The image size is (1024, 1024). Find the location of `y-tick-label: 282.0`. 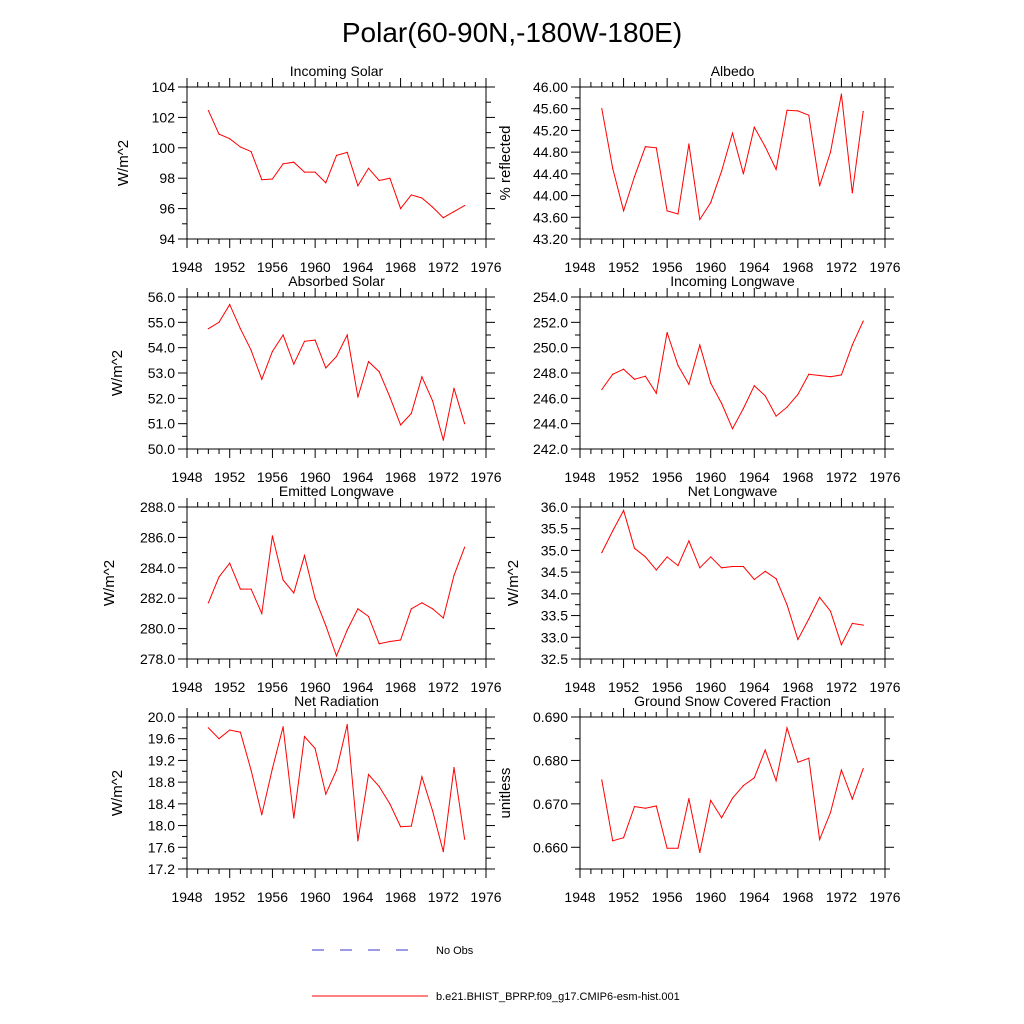

y-tick-label: 282.0 is located at coordinates (157, 598).